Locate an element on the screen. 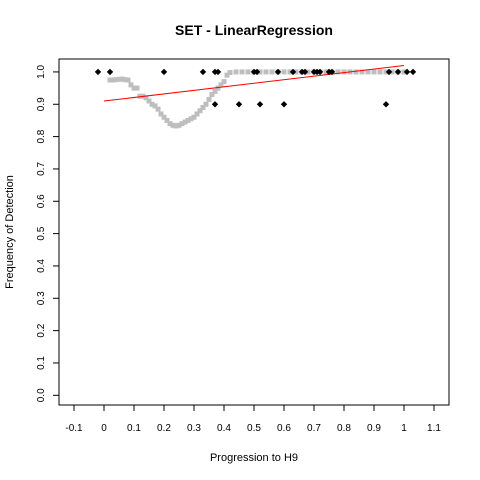 This screenshot has width=480, height=480. y-tick-label-0: 0.0 is located at coordinates (41, 395).